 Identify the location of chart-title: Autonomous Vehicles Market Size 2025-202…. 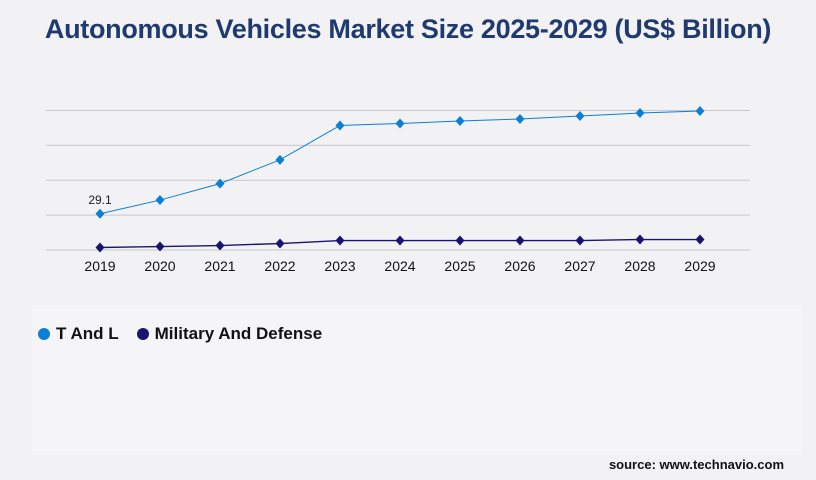
(408, 29).